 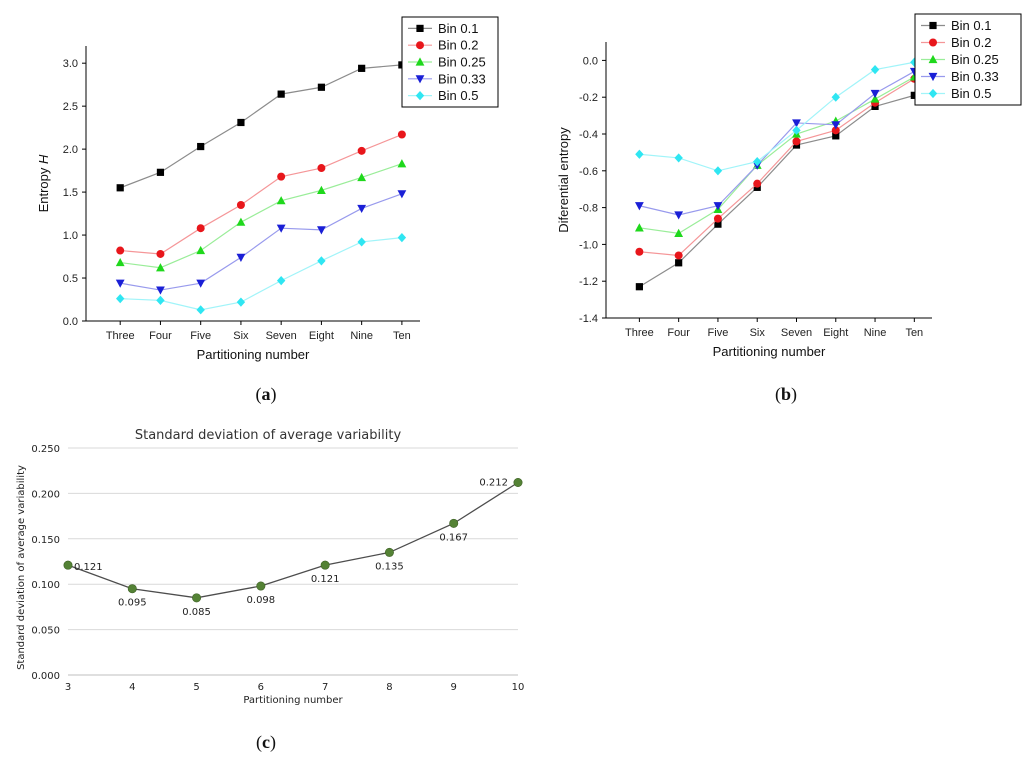 What do you see at coordinates (293, 540) in the screenshot?
I see `series-line` at bounding box center [293, 540].